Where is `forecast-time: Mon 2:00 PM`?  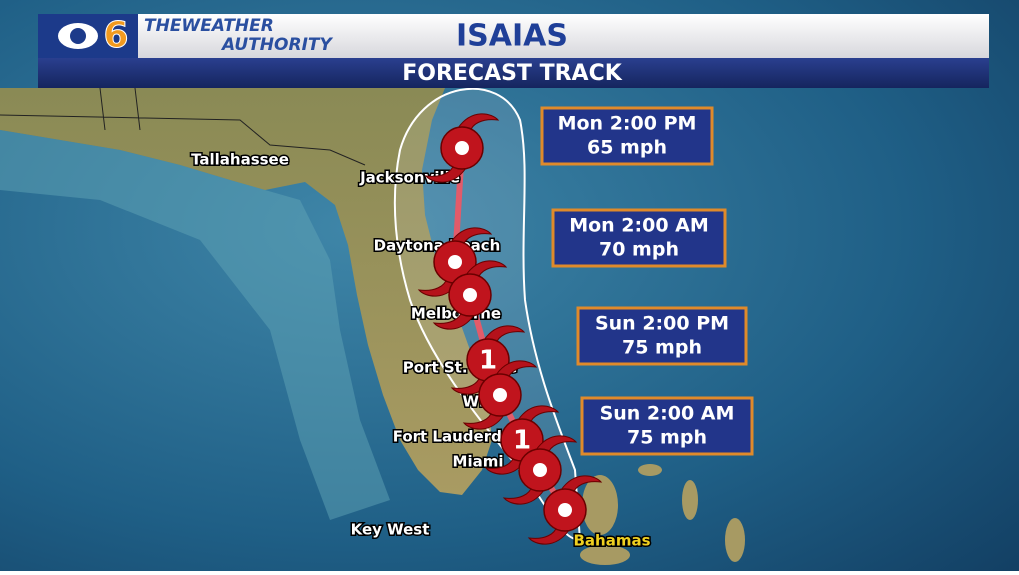
forecast-time: Mon 2:00 PM is located at coordinates (627, 124).